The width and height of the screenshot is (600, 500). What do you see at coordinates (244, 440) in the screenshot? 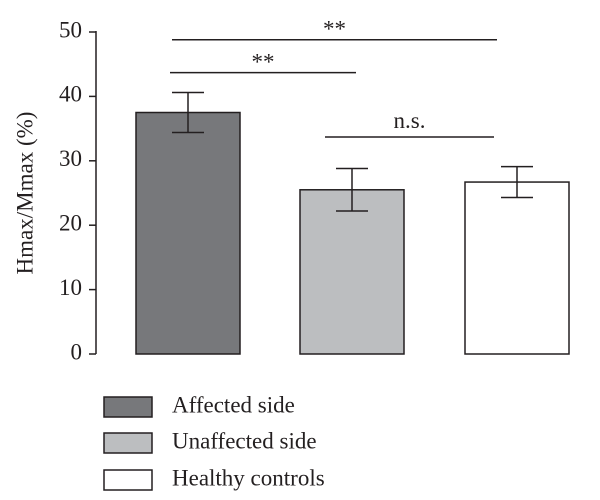
I see `legend-label: Unaffected side` at bounding box center [244, 440].